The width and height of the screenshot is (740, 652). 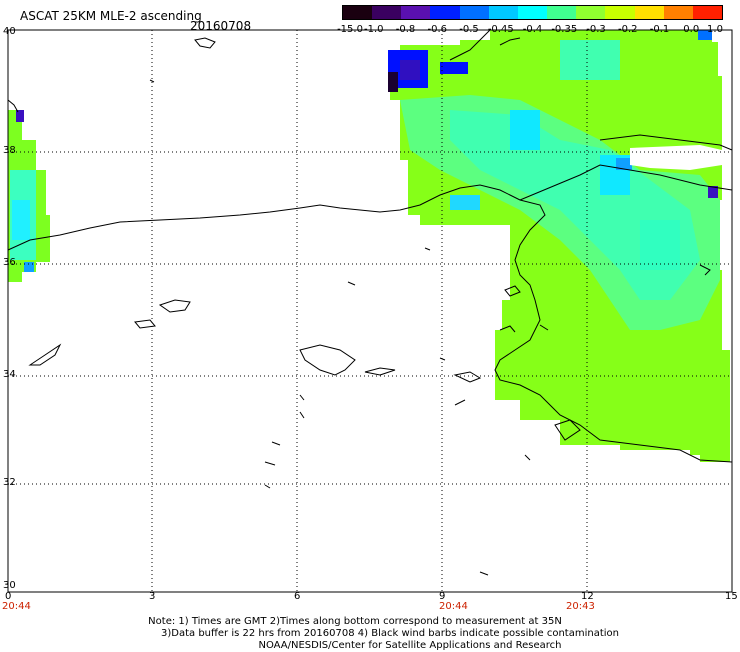 What do you see at coordinates (442, 596) in the screenshot?
I see `x-tick-label: 9` at bounding box center [442, 596].